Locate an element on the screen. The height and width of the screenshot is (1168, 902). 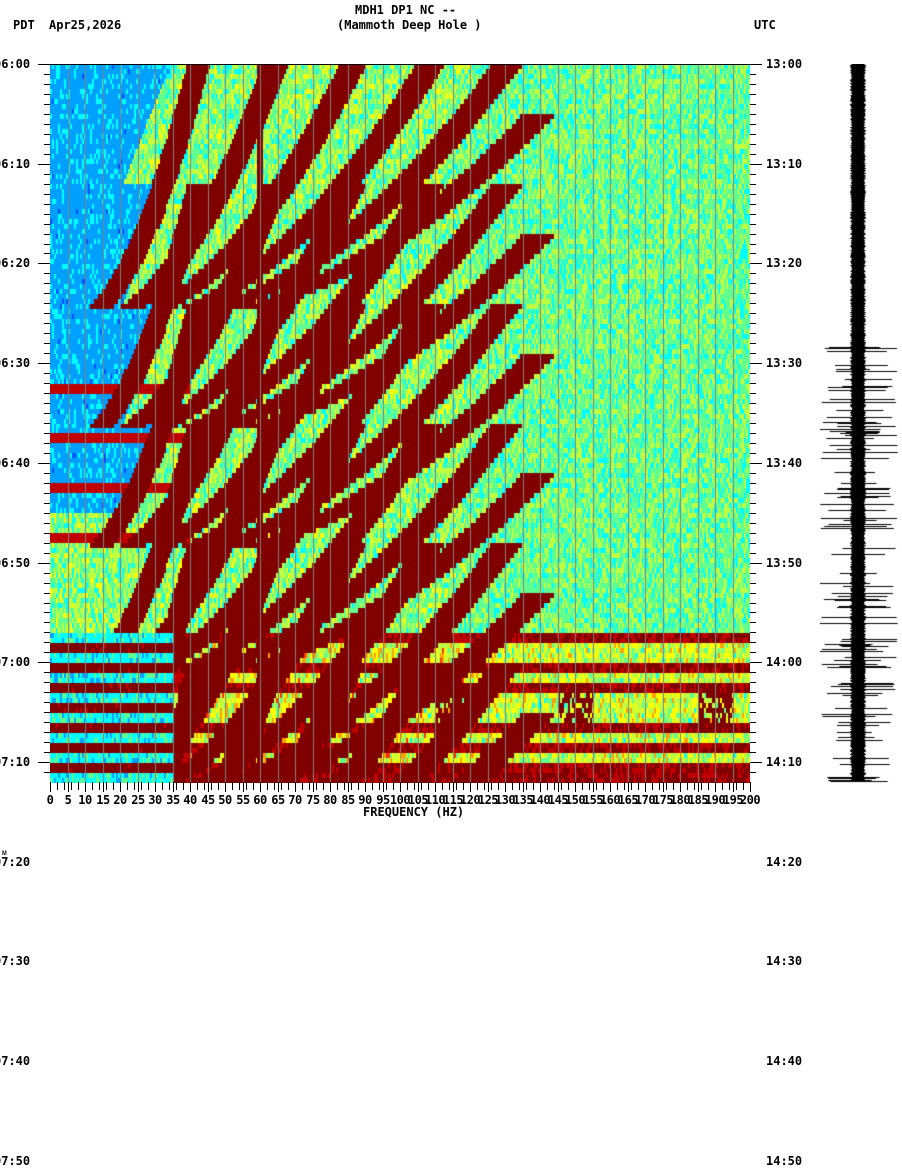
x-tick-label: 125 is located at coordinates (488, 800).